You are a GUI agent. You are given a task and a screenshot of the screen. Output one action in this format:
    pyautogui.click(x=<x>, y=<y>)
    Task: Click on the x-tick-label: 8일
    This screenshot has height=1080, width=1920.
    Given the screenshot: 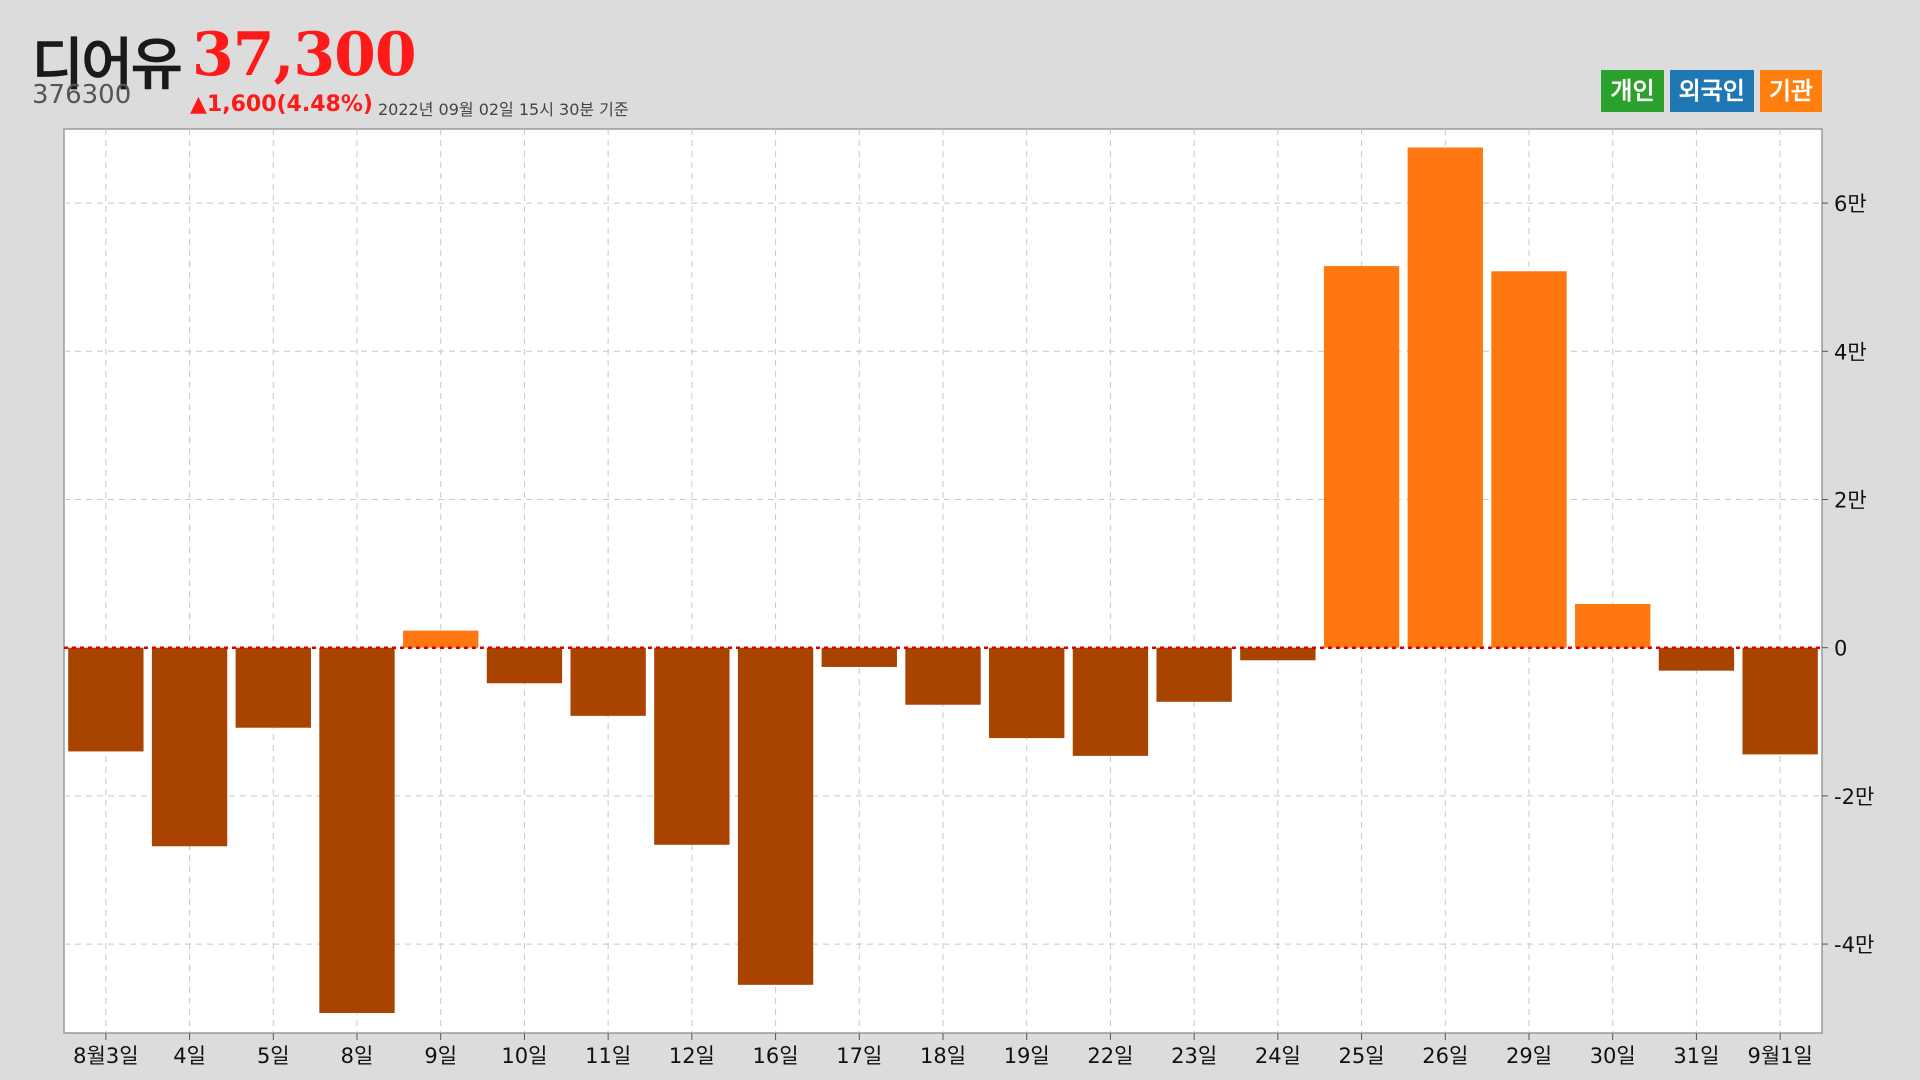 What is the action you would take?
    pyautogui.click(x=357, y=1056)
    